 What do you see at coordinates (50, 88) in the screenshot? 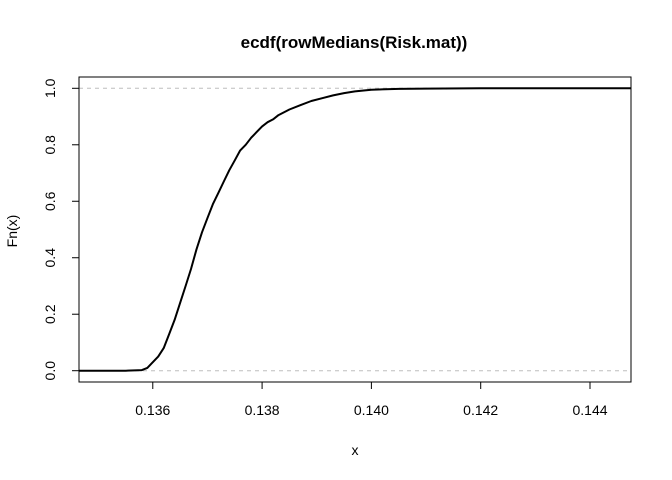
I see `y-tick-label: 1.0` at bounding box center [50, 88].